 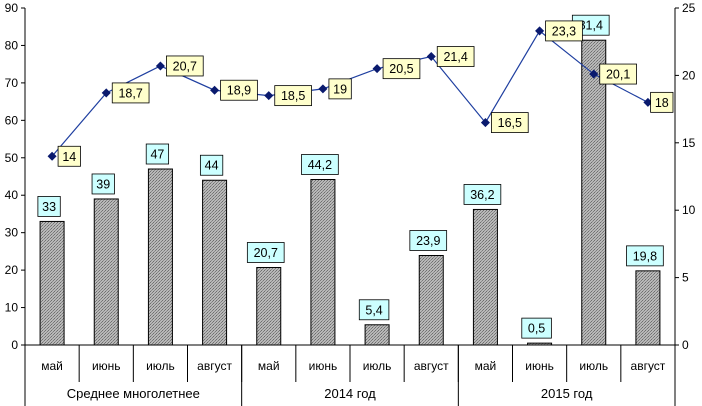 What do you see at coordinates (12, 83) in the screenshot?
I see `left-tick-label: 70` at bounding box center [12, 83].